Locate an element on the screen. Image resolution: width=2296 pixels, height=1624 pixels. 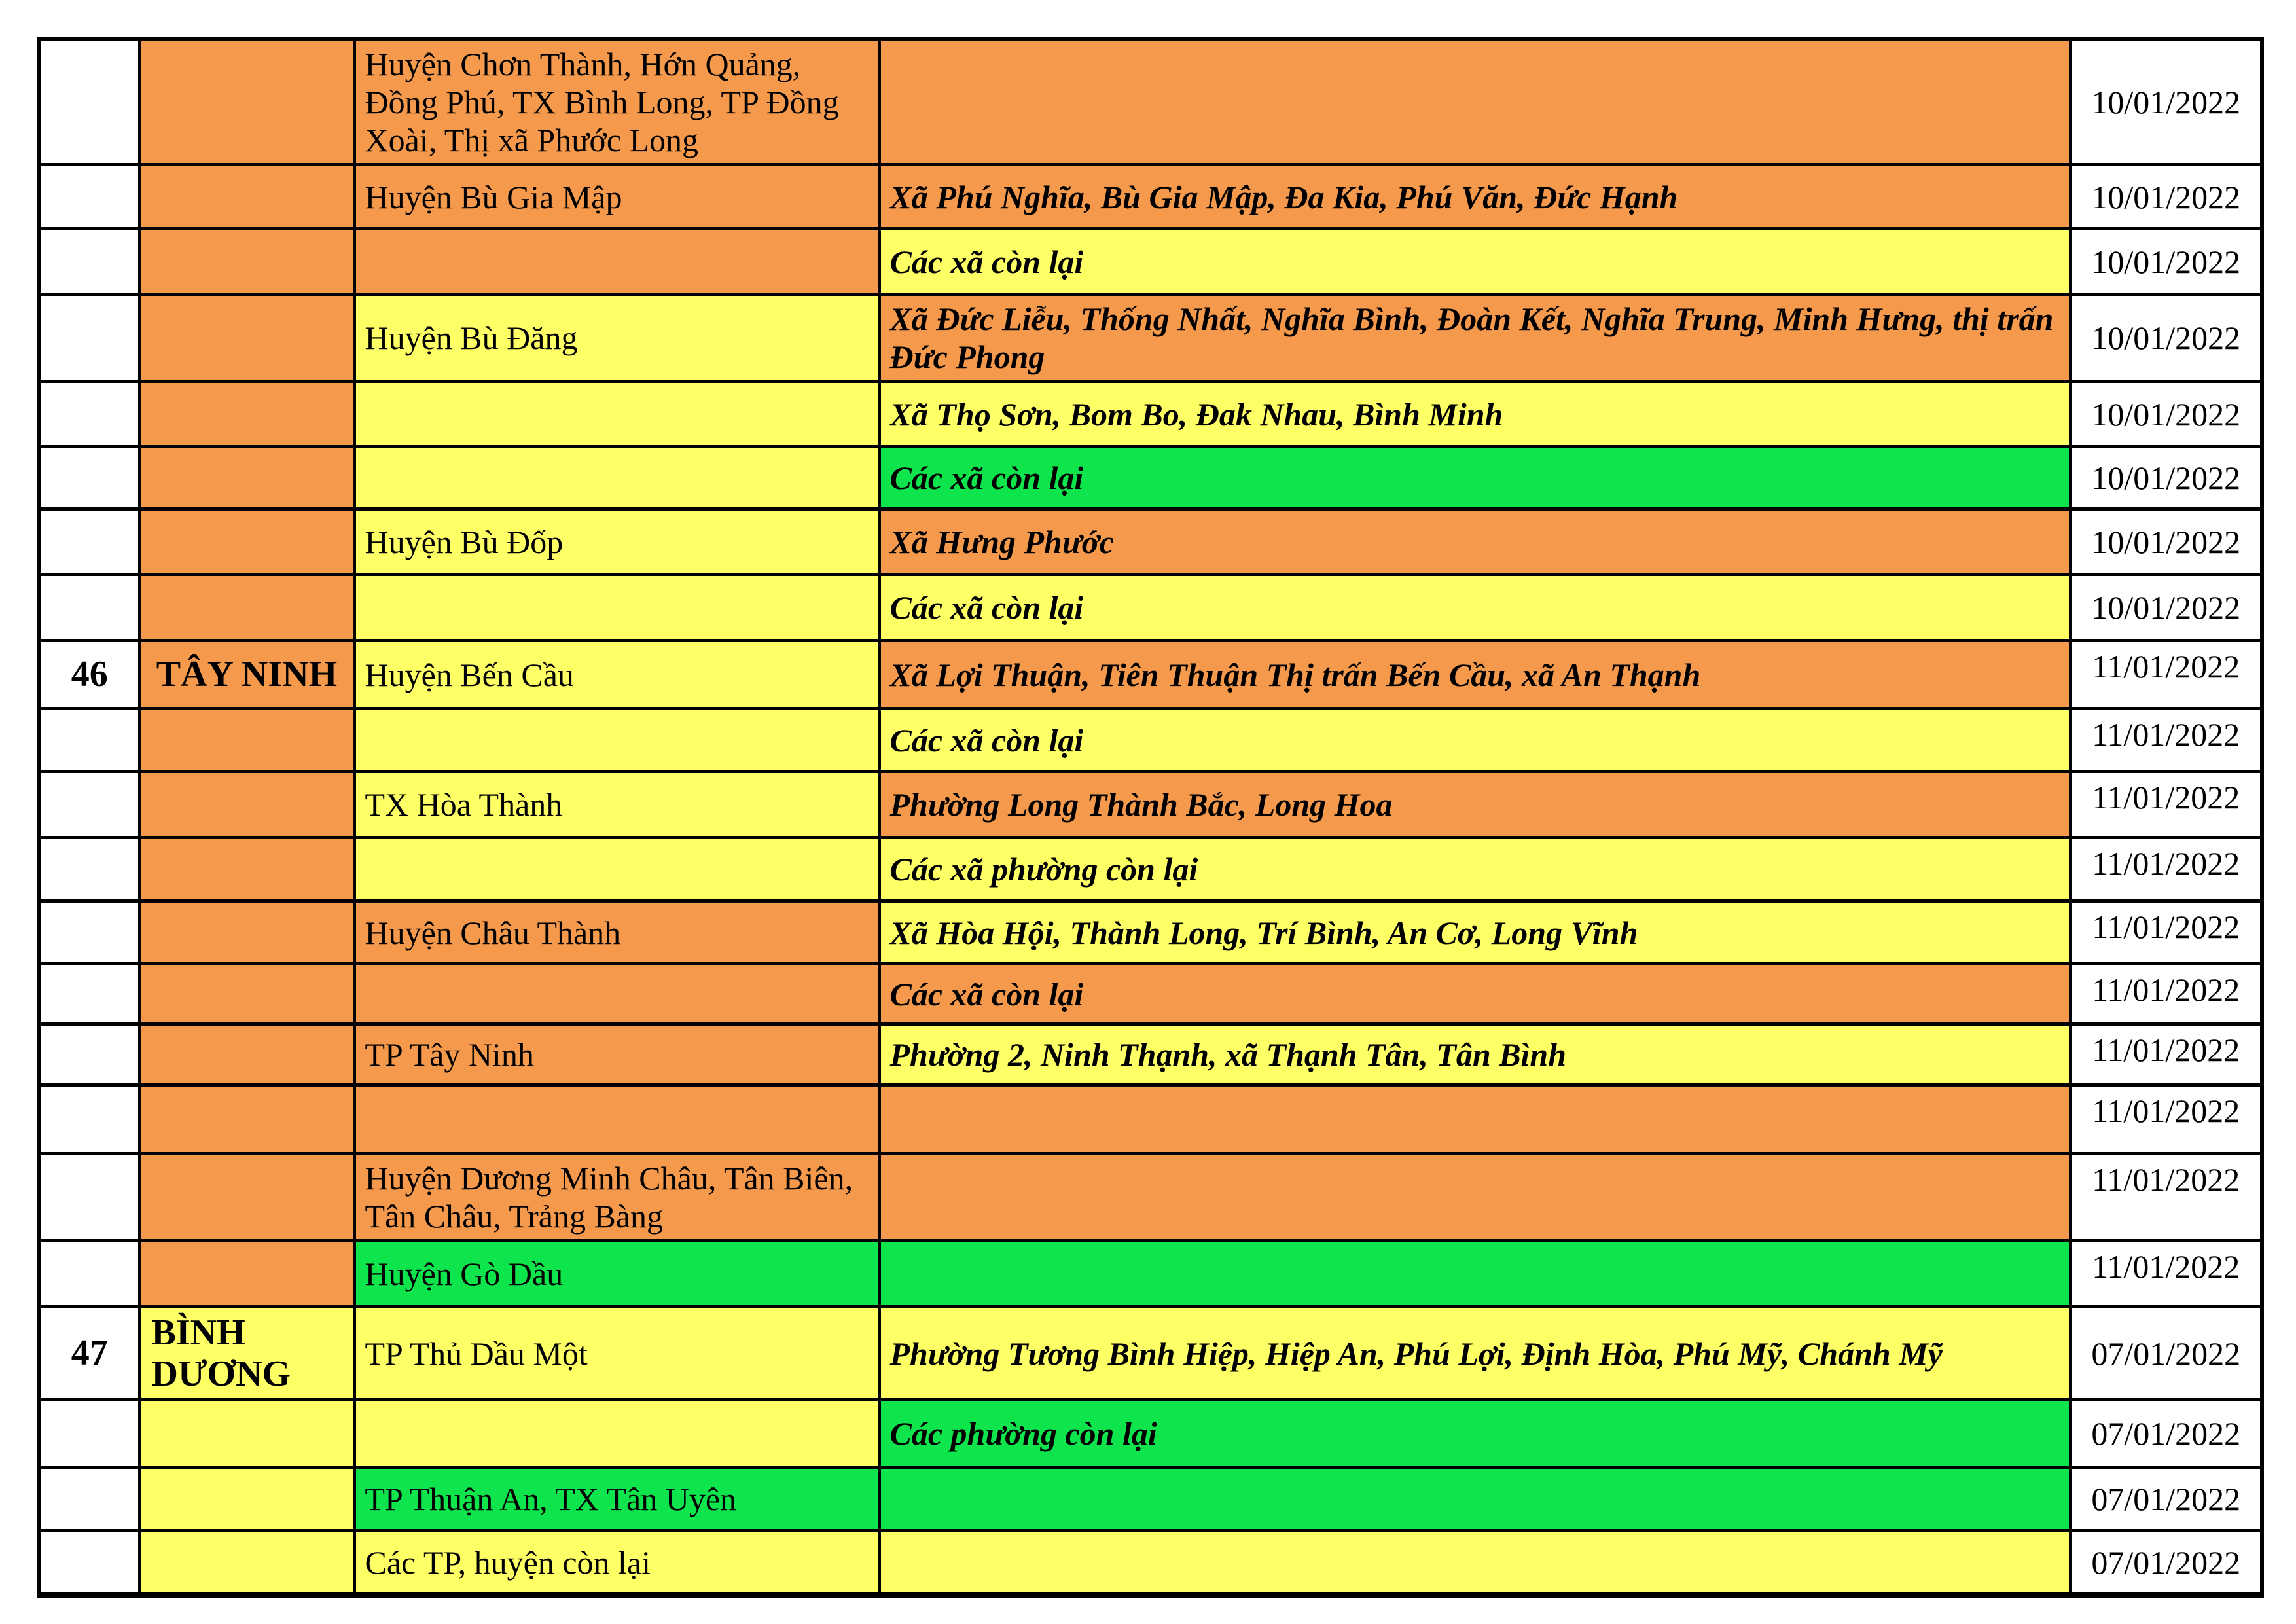
district-cell: Huyện Gò Dầu is located at coordinates (616, 1273).